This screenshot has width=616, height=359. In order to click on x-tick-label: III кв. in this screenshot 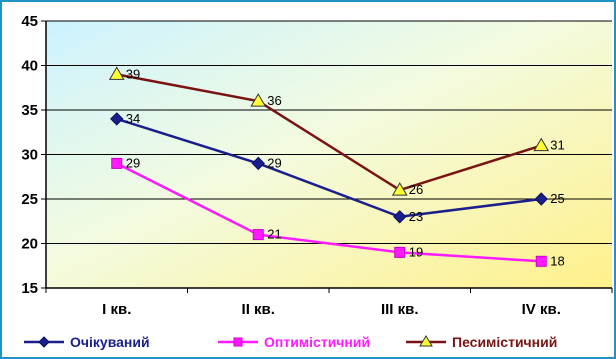, I will do `click(400, 309)`.